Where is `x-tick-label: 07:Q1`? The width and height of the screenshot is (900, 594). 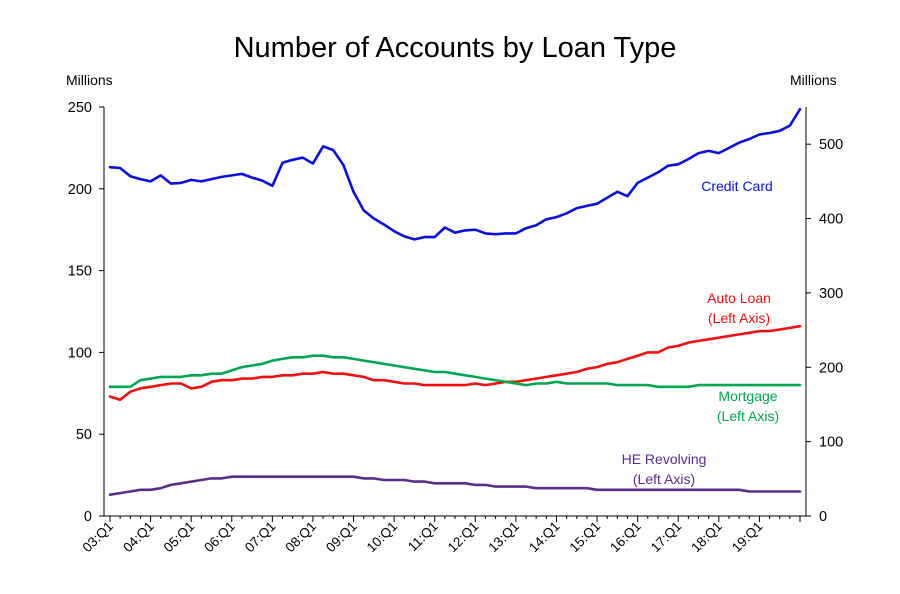
x-tick-label: 07:Q1 is located at coordinates (260, 537).